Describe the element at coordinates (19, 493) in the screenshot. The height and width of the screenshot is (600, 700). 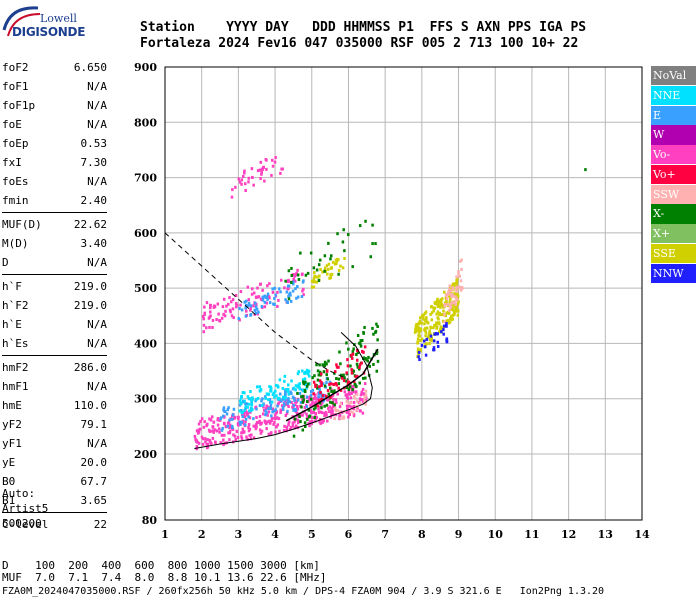
I see `artist-mode: Auto:` at that location.